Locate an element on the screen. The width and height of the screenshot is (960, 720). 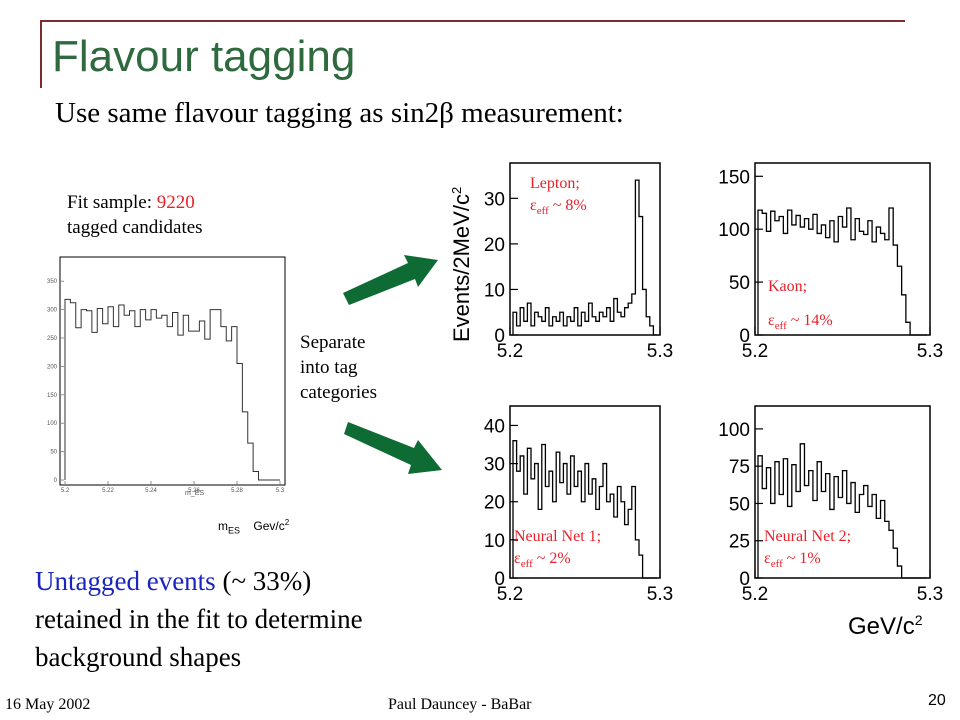
kaon-label: Kaon; εeff ~ 14% is located at coordinates (800, 306).